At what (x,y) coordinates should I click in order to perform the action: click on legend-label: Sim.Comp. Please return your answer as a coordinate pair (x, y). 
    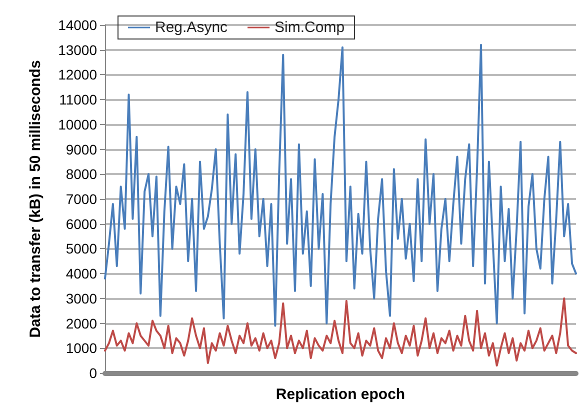
    Looking at the image, I should click on (309, 27).